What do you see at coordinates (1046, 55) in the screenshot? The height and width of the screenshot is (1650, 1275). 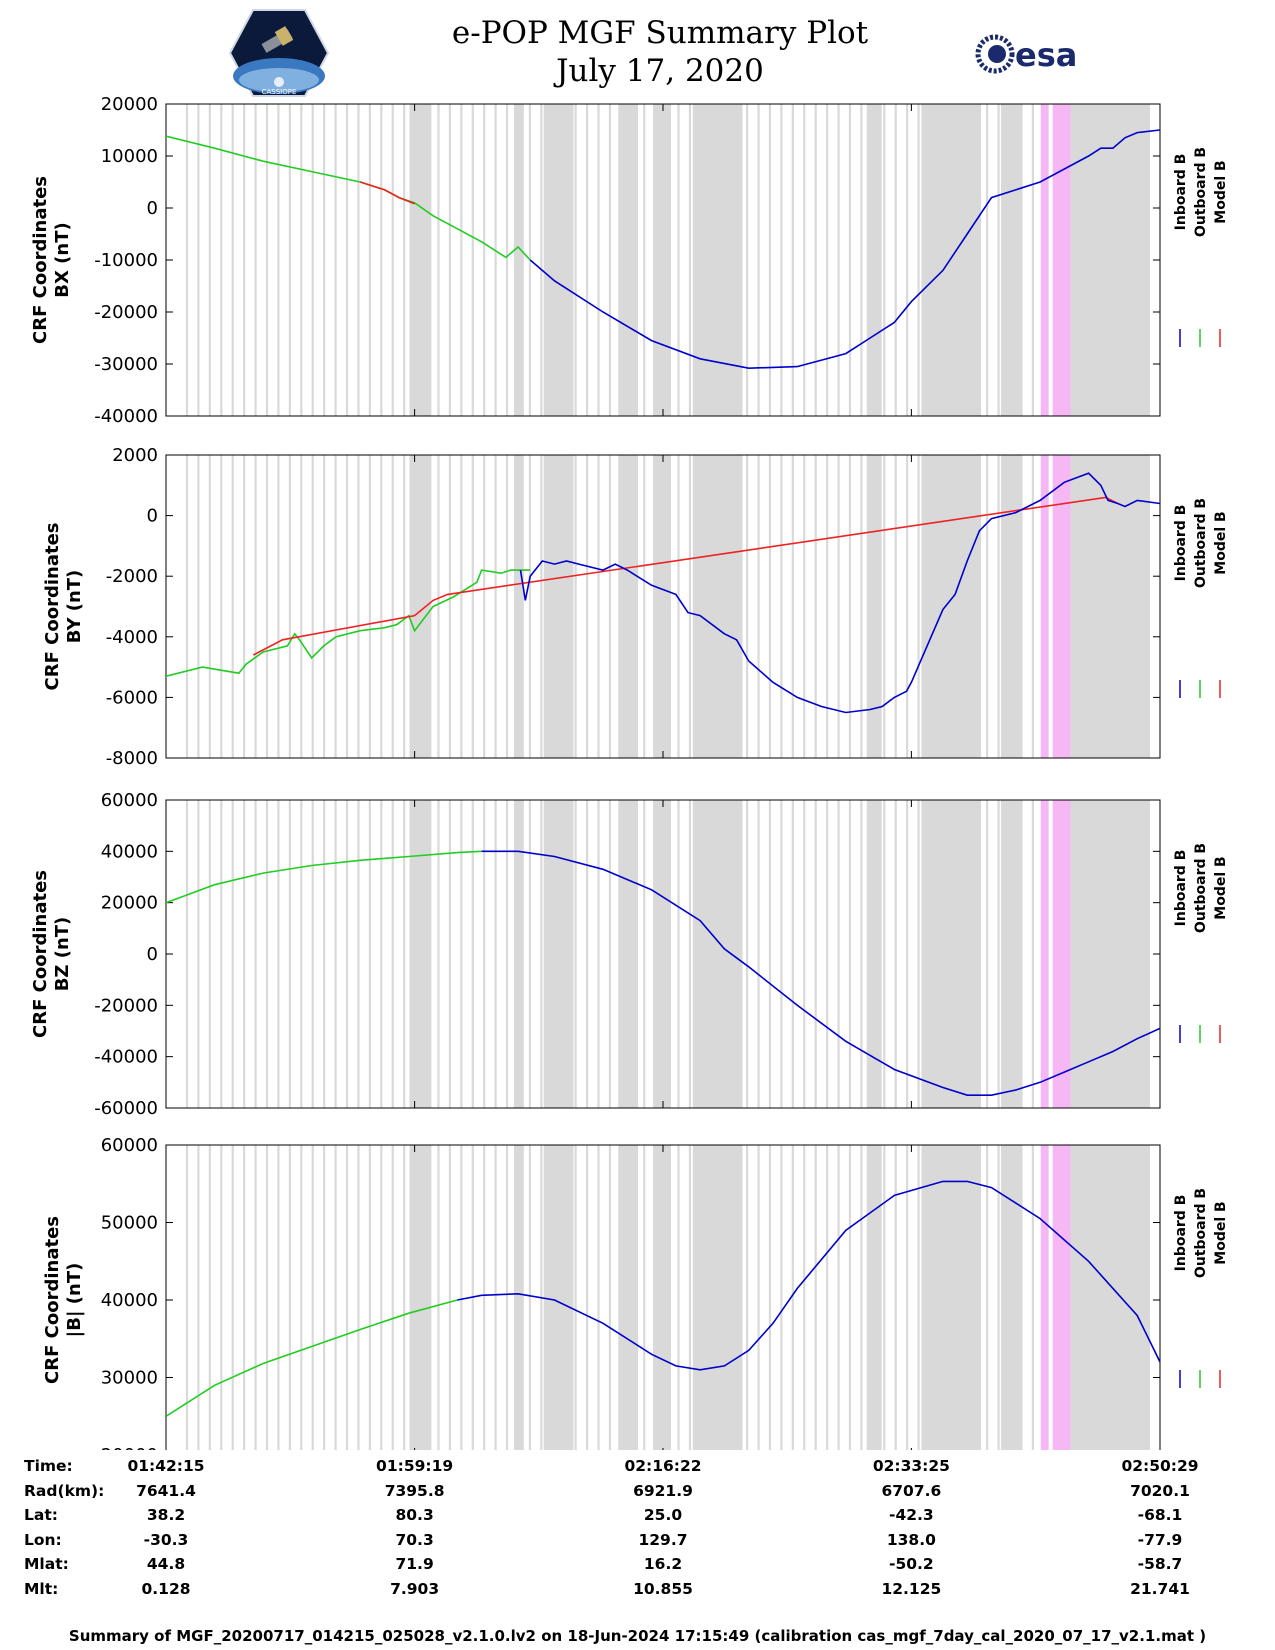 I see `esa-logo-text: esa` at bounding box center [1046, 55].